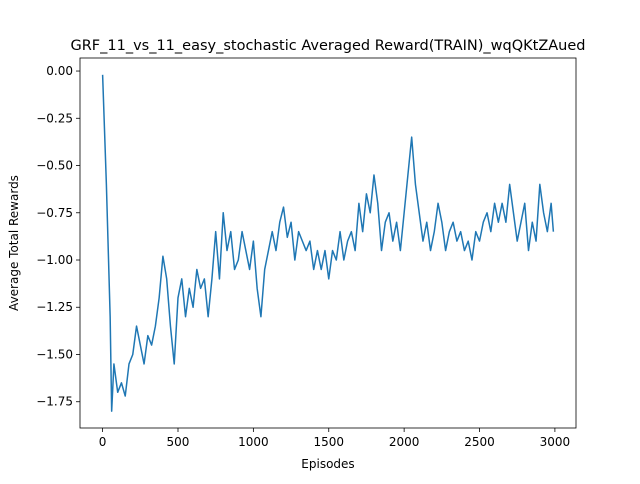 The width and height of the screenshot is (640, 484). What do you see at coordinates (555, 442) in the screenshot?
I see `x-tick-label: 3000` at bounding box center [555, 442].